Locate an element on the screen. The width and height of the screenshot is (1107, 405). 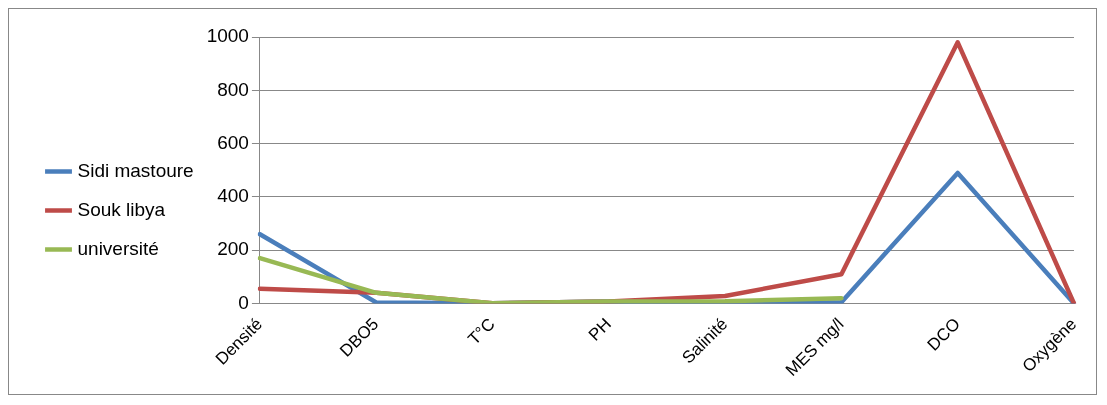
y-tick-label: 400 is located at coordinates (233, 196).